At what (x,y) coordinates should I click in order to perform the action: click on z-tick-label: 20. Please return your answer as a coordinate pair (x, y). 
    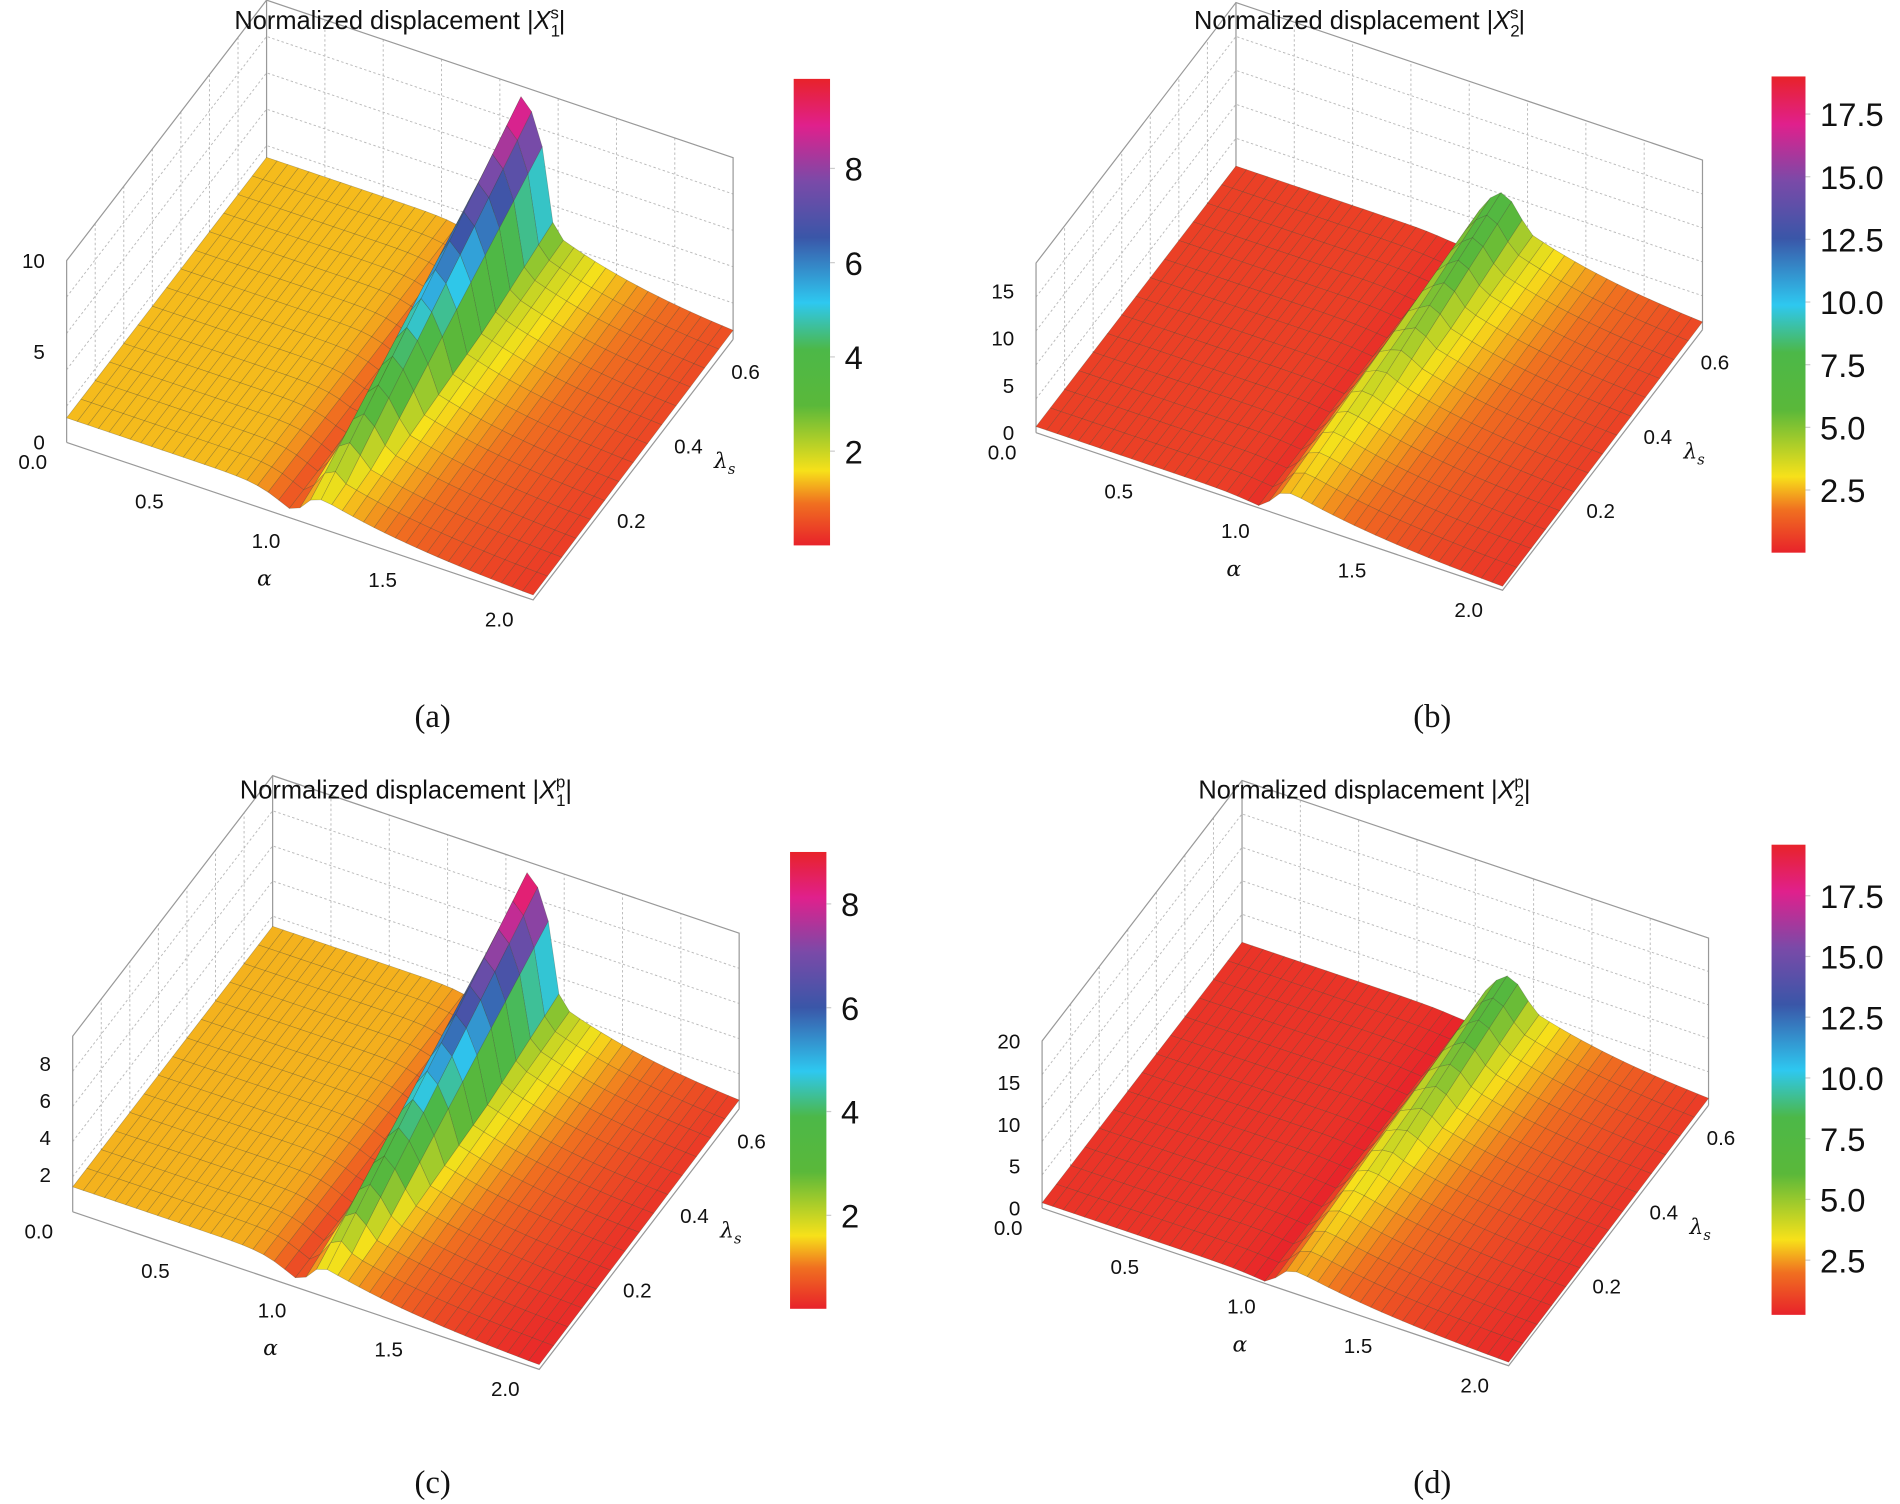
    Looking at the image, I should click on (1008, 1041).